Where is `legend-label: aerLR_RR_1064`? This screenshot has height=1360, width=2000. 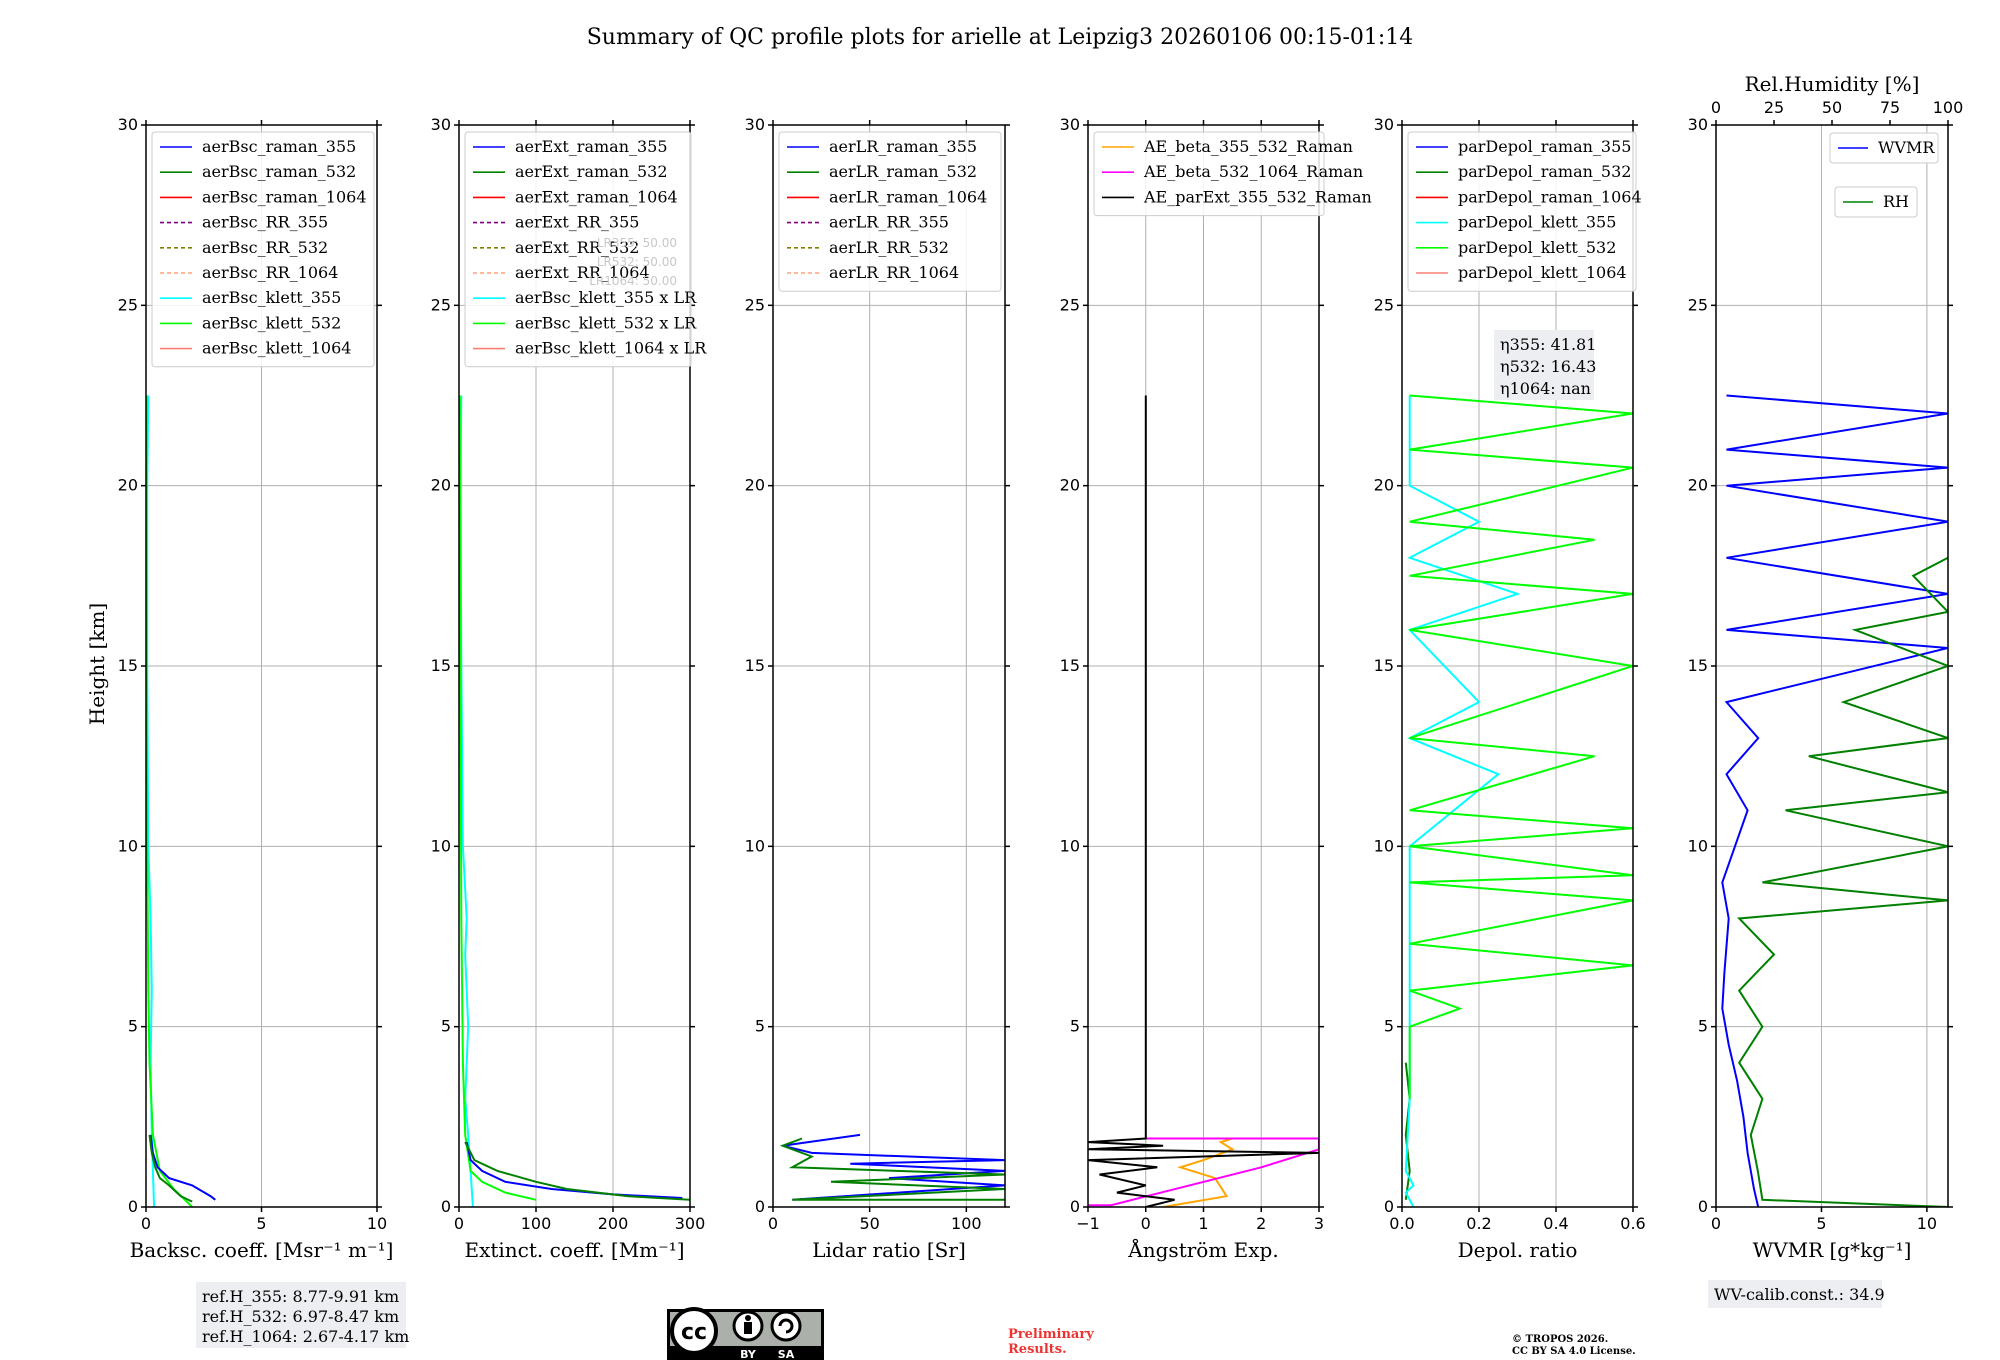 legend-label: aerLR_RR_1064 is located at coordinates (894, 272).